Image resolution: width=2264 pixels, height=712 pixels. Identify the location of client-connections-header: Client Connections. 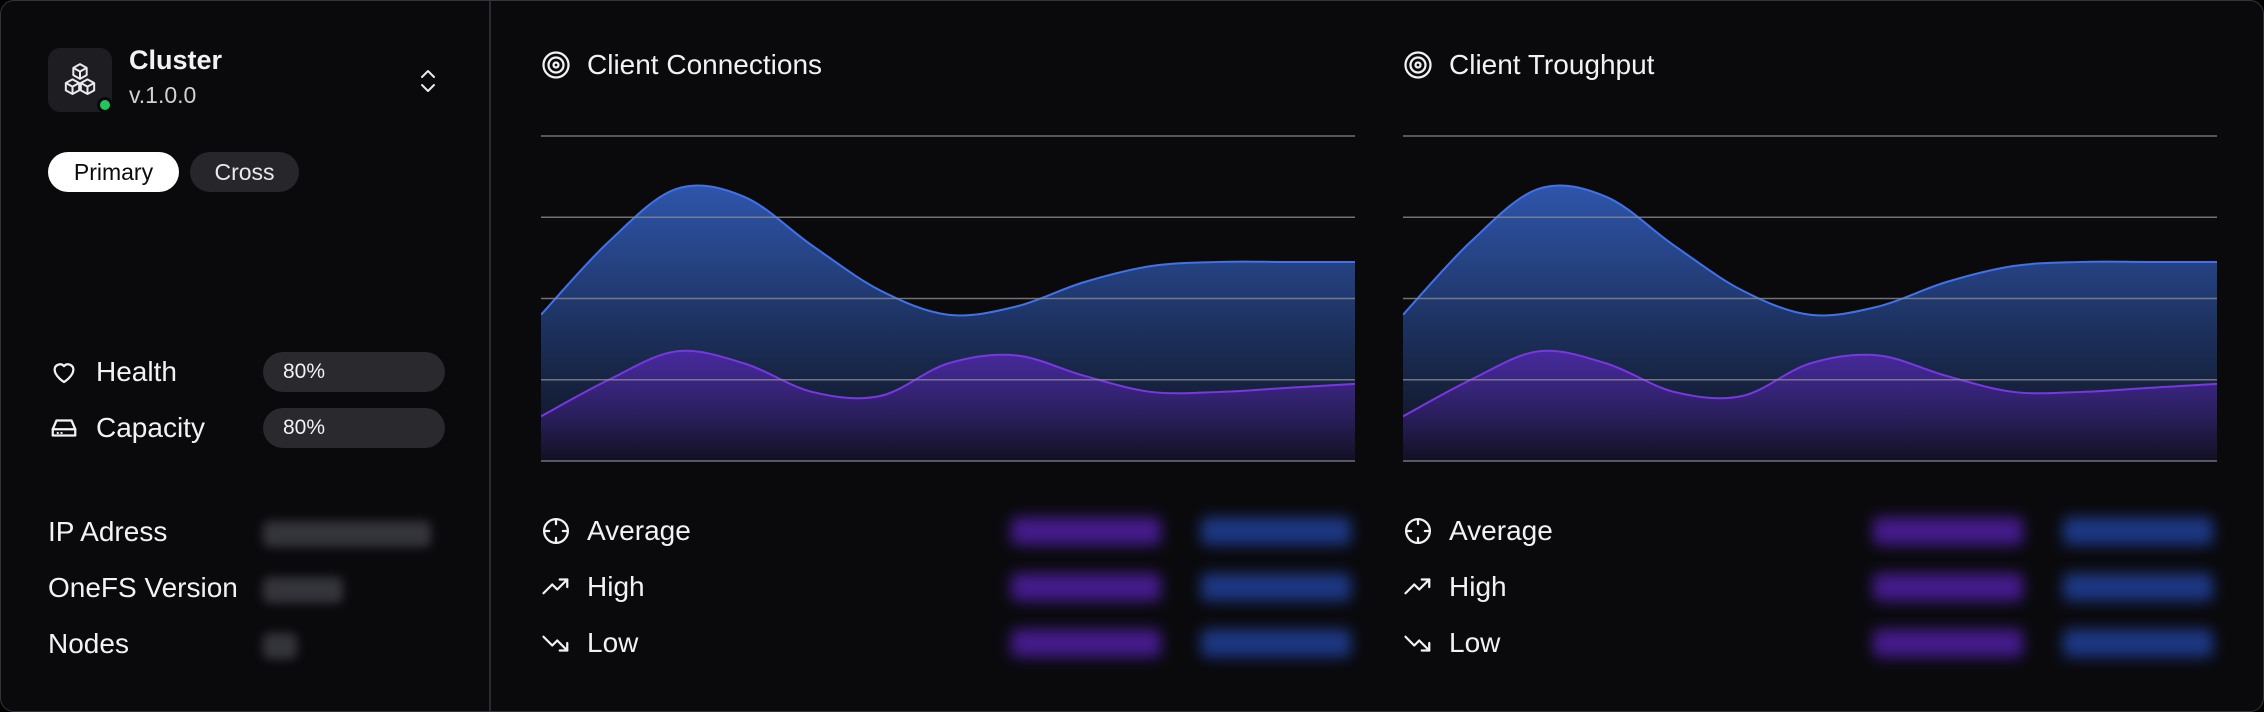
(681, 65).